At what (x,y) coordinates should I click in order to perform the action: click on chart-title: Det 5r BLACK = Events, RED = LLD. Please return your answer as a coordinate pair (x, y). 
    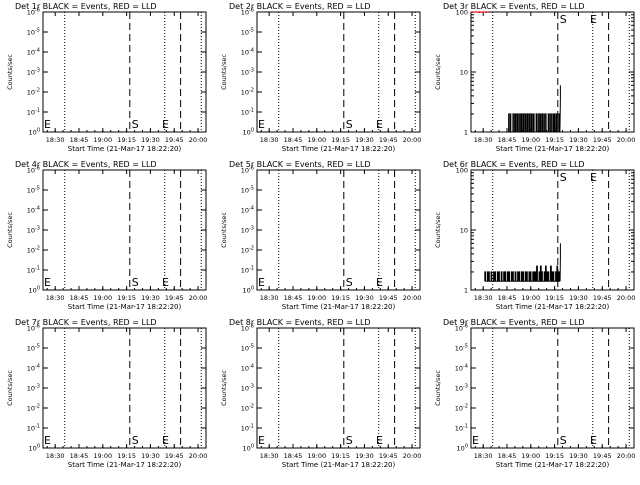
    Looking at the image, I should click on (300, 164).